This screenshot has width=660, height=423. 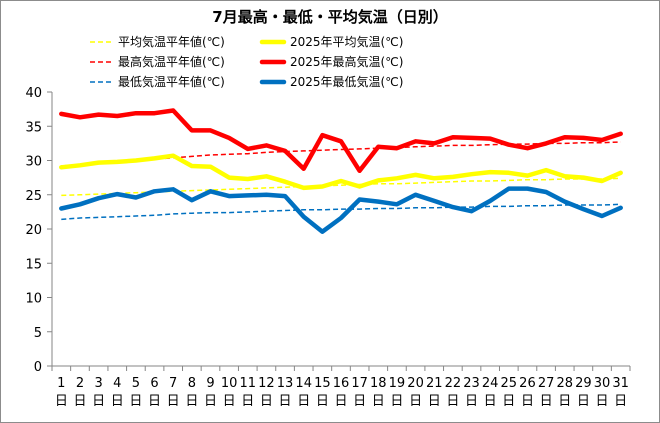 What do you see at coordinates (248, 383) in the screenshot?
I see `x-tick-label: 11` at bounding box center [248, 383].